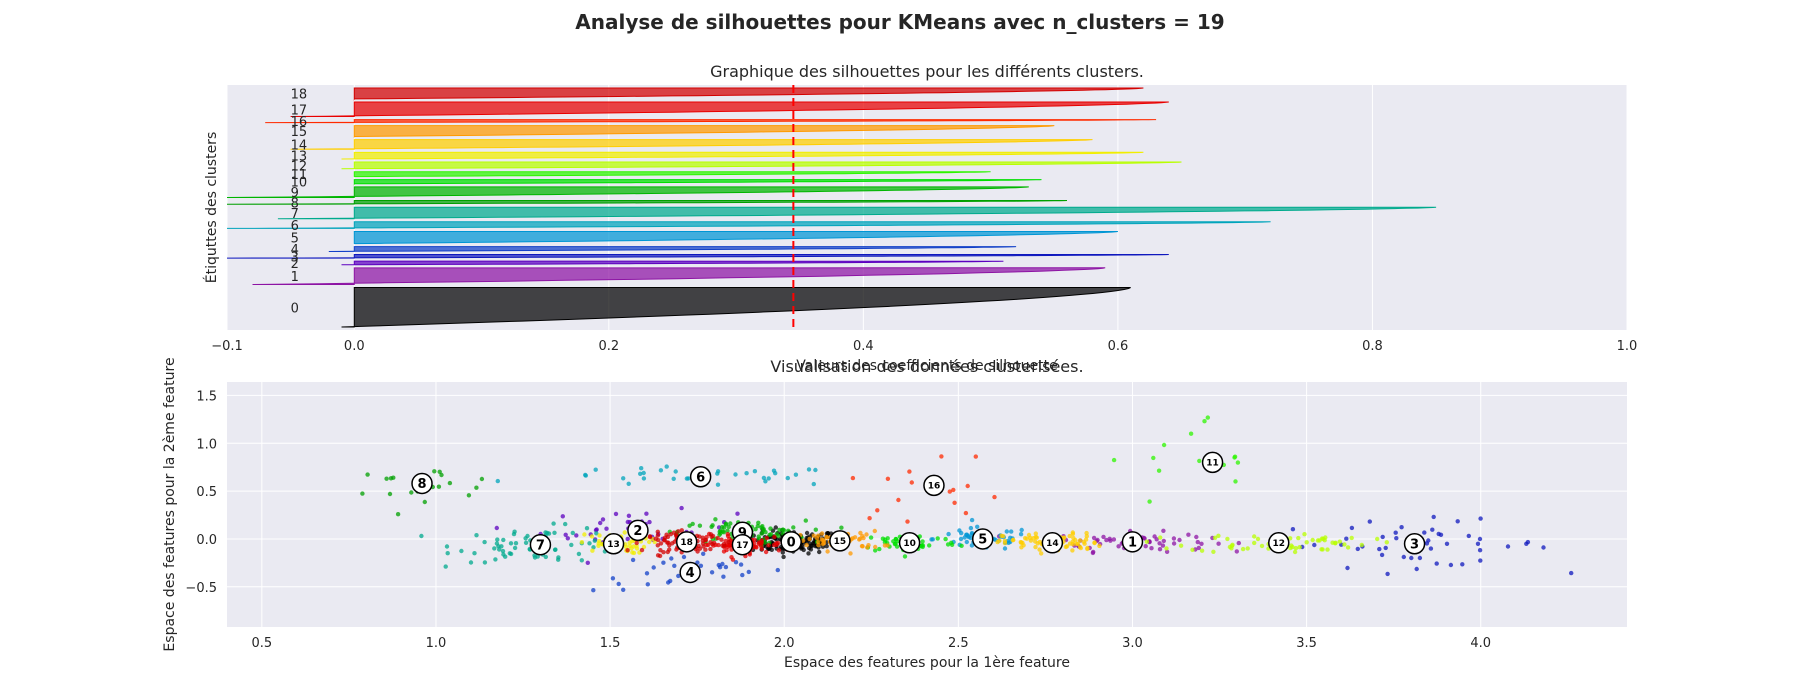  I want to click on cluster-center-label: 3, so click(1414, 544).